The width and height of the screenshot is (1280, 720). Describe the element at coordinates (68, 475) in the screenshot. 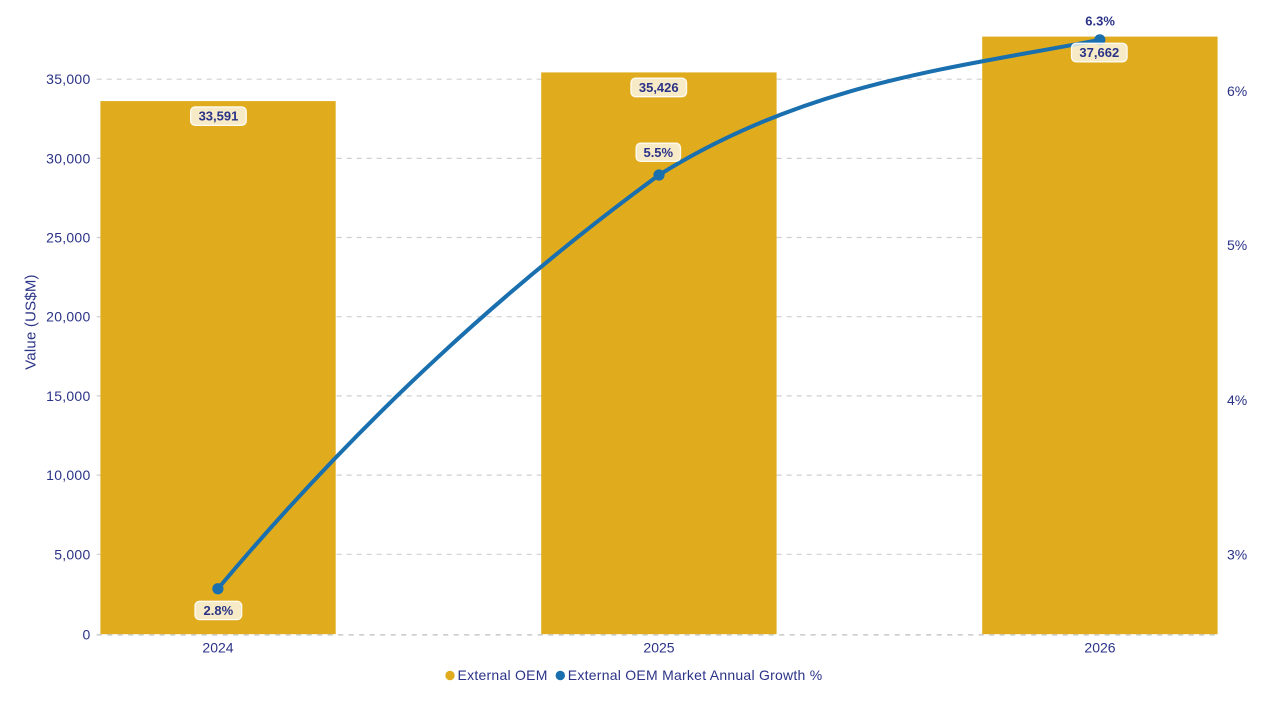

I see `svg-text: 10,000` at that location.